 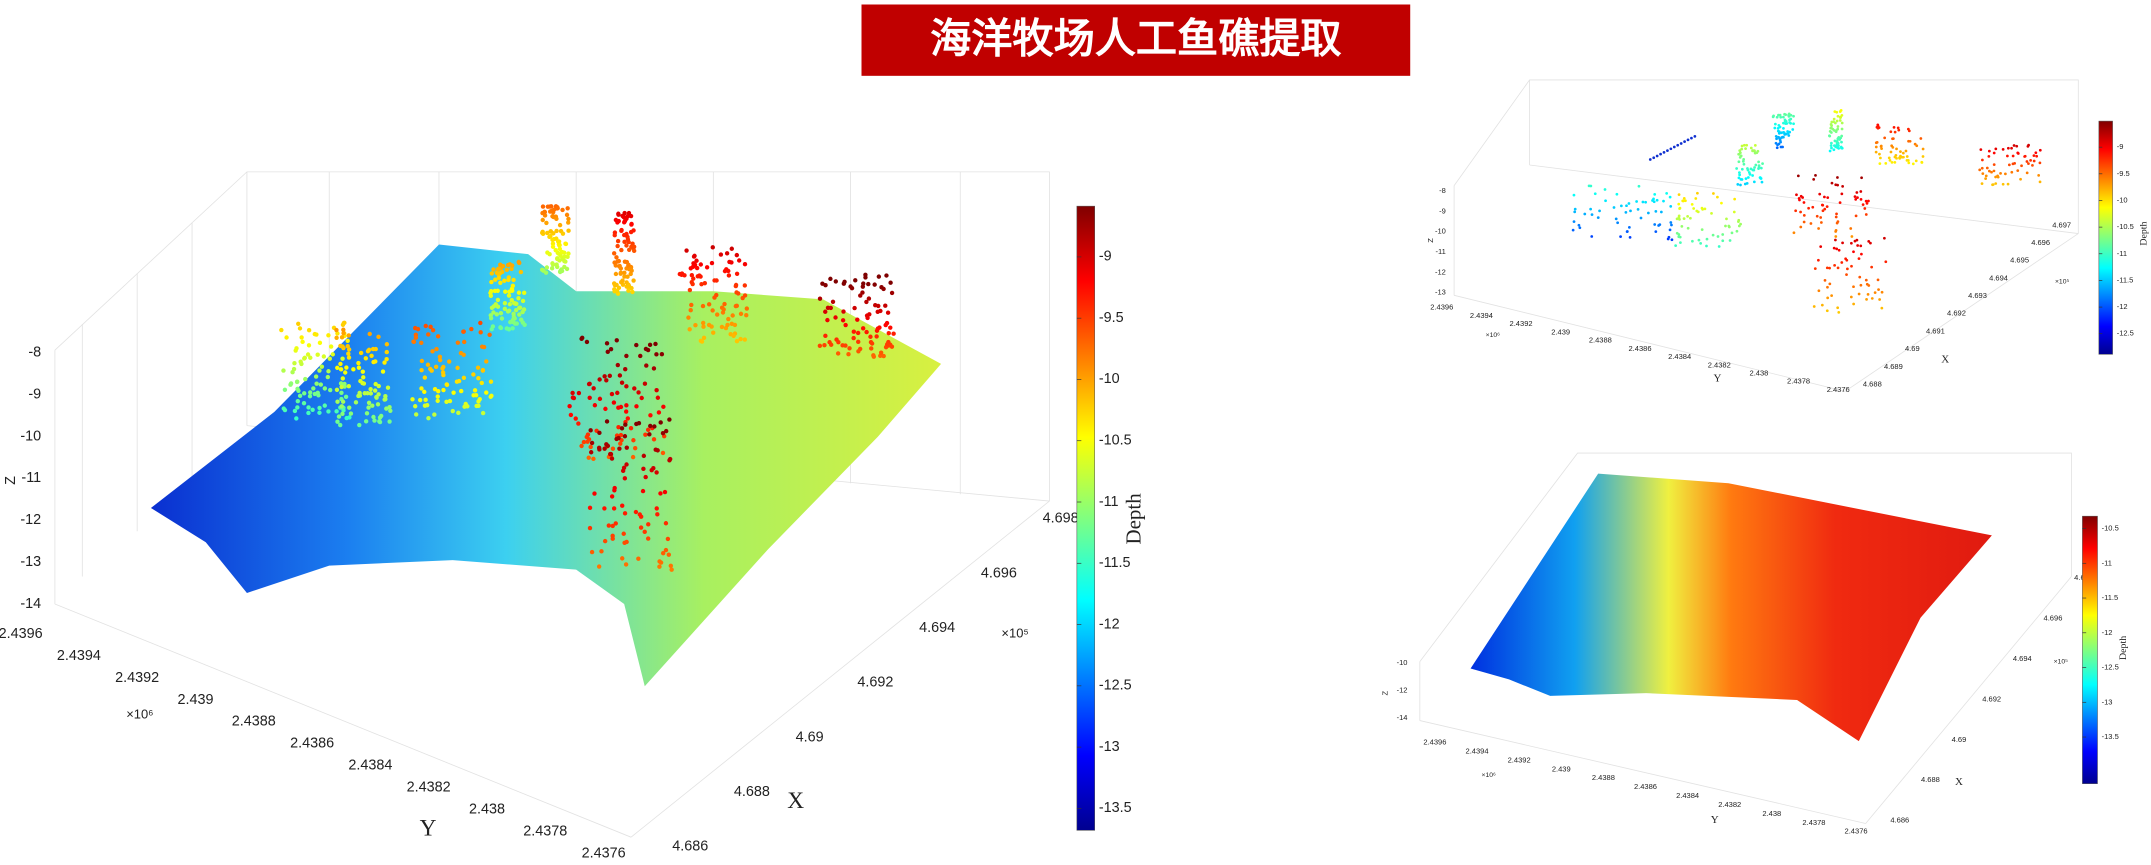 What do you see at coordinates (1430, 240) in the screenshot?
I see `z-axis-label: Z` at bounding box center [1430, 240].